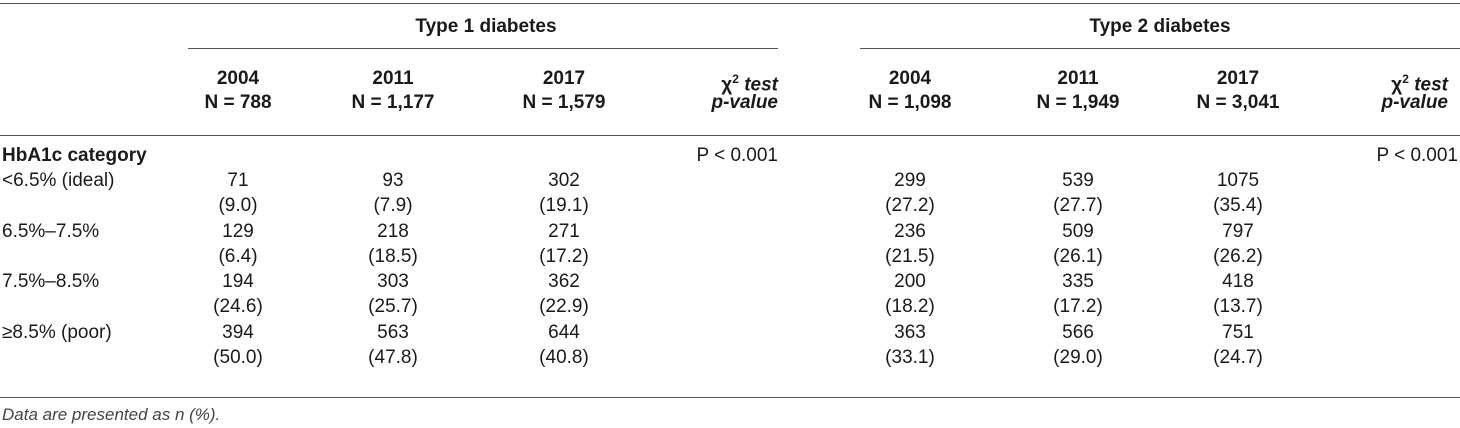  I want to click on col-n: N = 788, so click(238, 102).